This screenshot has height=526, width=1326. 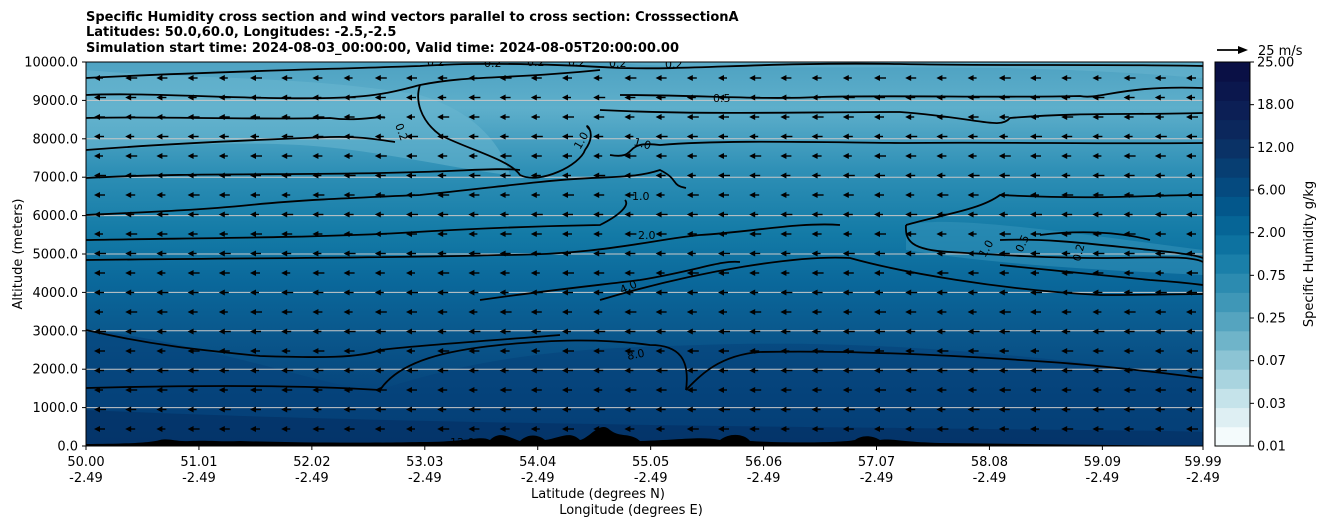 I want to click on quiver-key: 25 m/s, so click(x=1260, y=51).